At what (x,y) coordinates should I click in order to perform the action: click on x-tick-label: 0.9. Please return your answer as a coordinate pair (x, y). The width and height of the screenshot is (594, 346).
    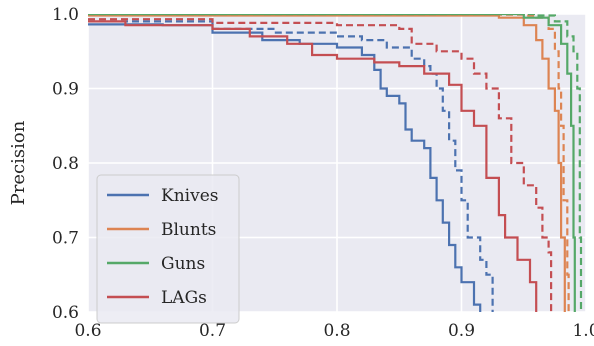
    Looking at the image, I should click on (461, 331).